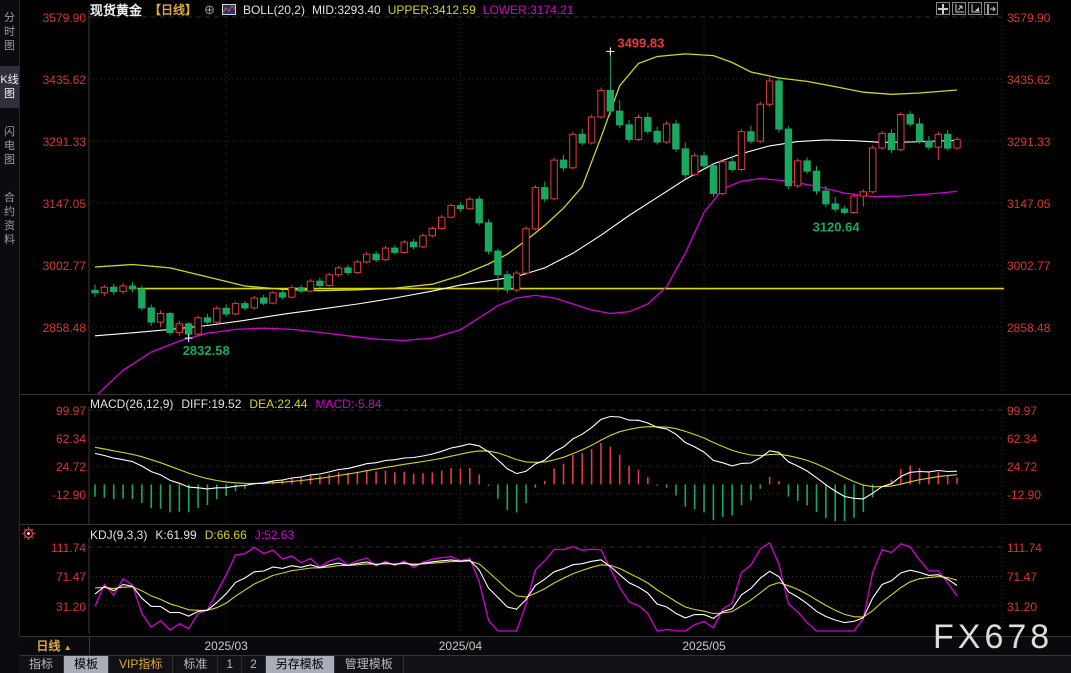 This screenshot has width=1071, height=673. I want to click on tab-indicators: 指标, so click(42, 664).